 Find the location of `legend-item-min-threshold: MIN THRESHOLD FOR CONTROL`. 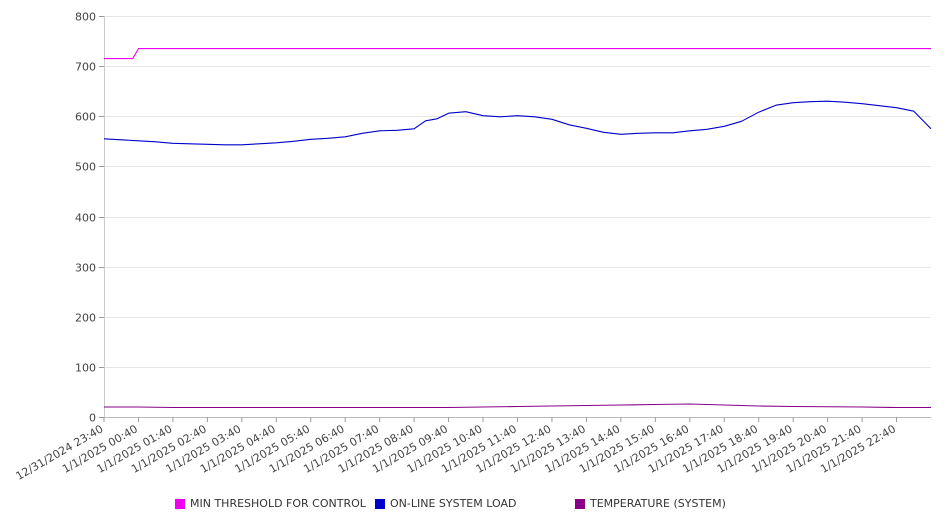

legend-item-min-threshold: MIN THRESHOLD FOR CONTROL is located at coordinates (270, 503).